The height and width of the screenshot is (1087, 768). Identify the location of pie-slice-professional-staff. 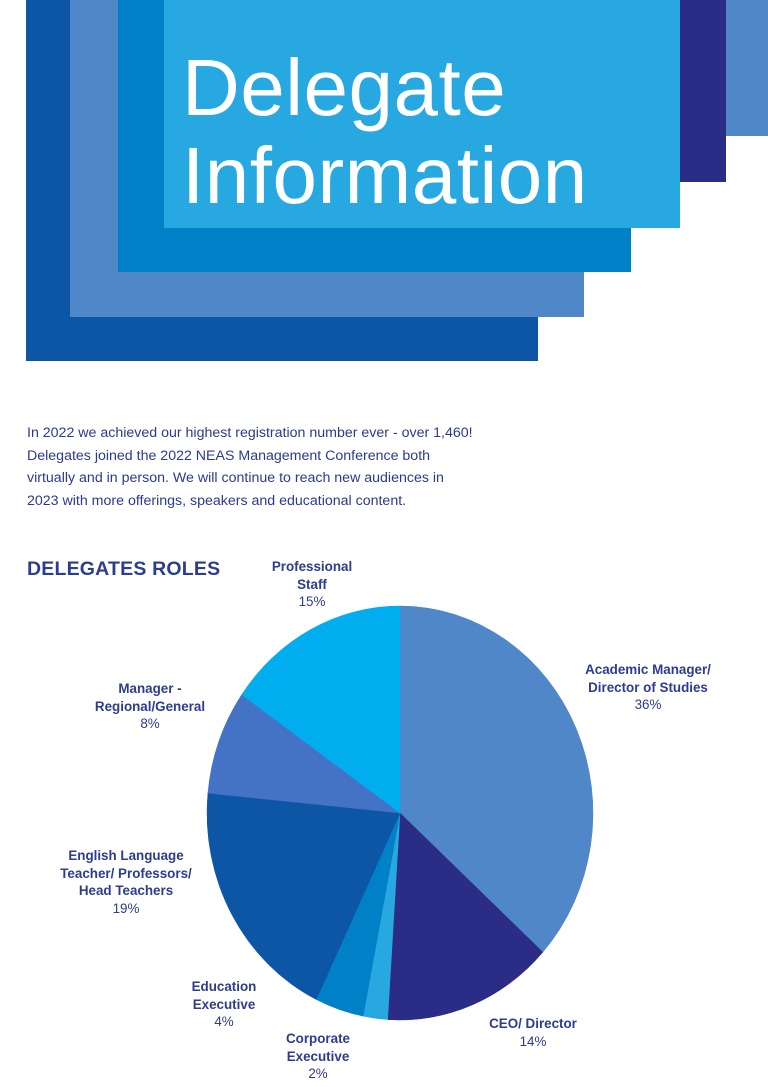
(321, 709).